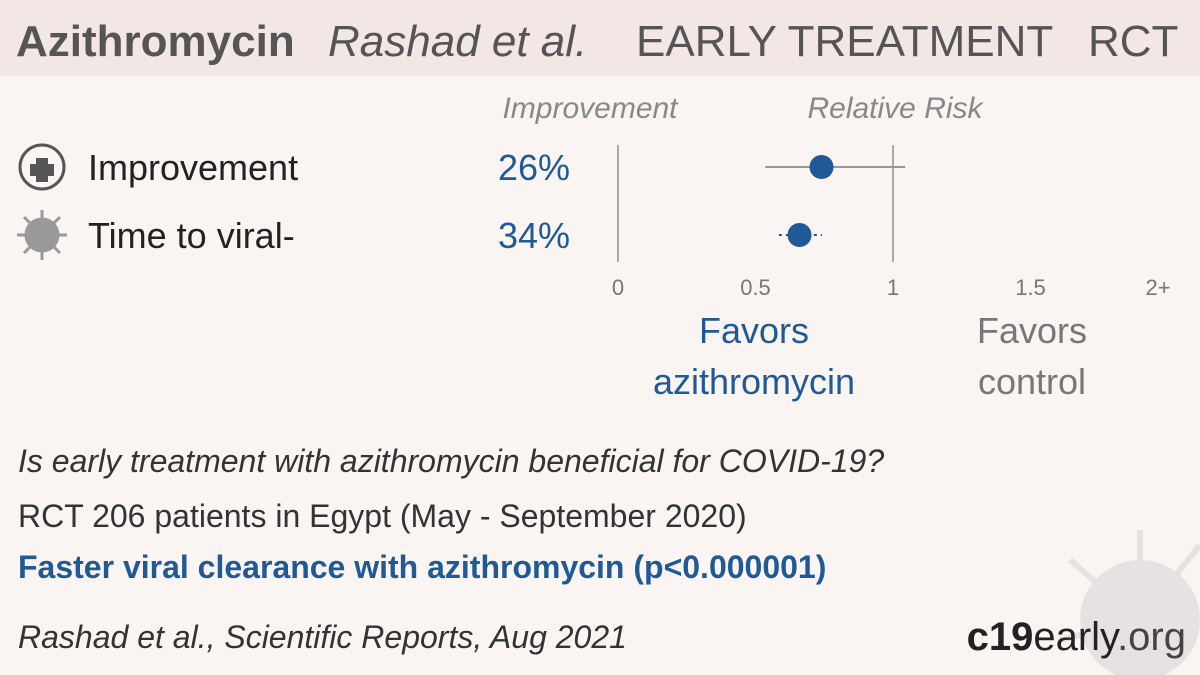 This screenshot has width=1200, height=675. What do you see at coordinates (42, 235) in the screenshot?
I see `virus-icon` at bounding box center [42, 235].